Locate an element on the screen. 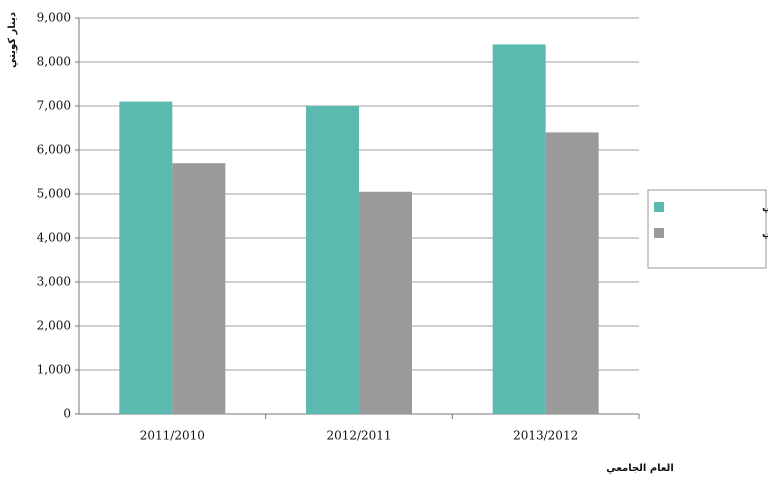 The width and height of the screenshot is (768, 483). y-tick-label: 6,000 is located at coordinates (54, 150).